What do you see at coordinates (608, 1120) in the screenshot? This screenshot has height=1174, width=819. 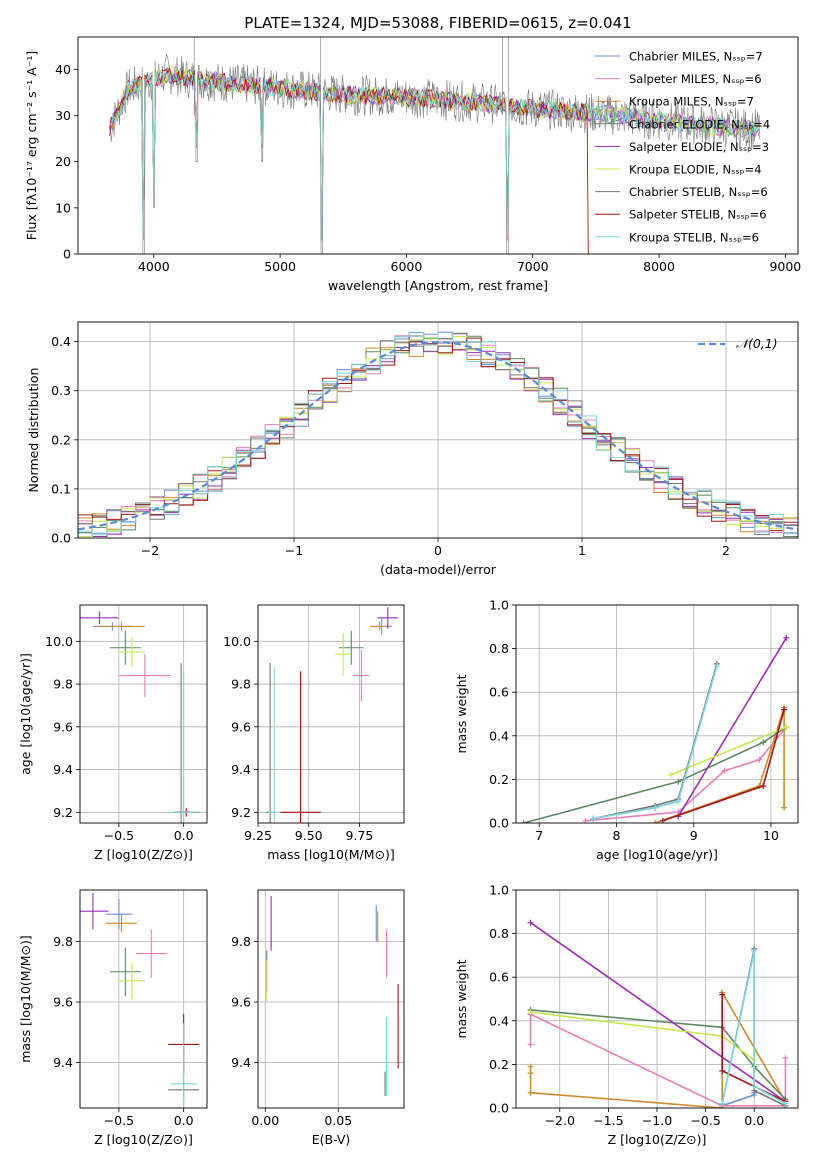 I see `x-tick-label: −1.5` at bounding box center [608, 1120].